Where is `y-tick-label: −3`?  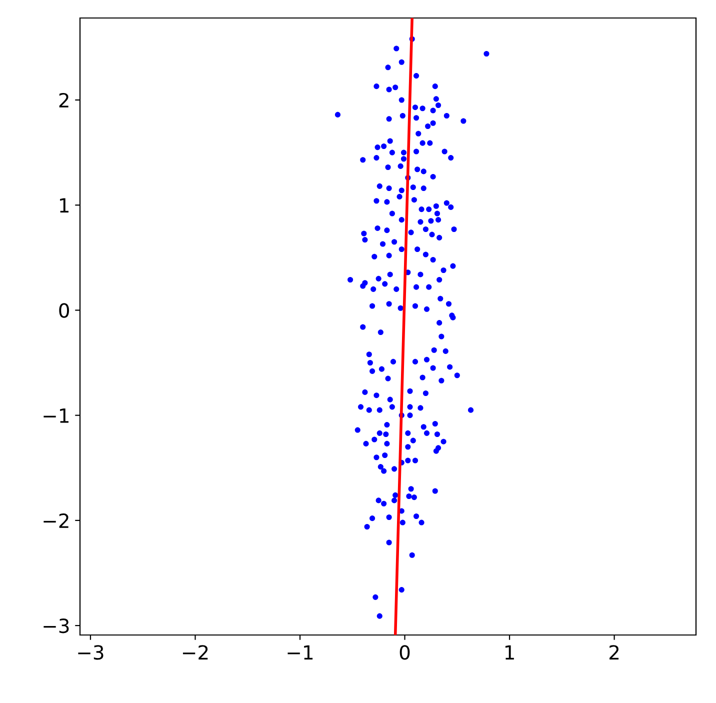
y-tick-label: −3 is located at coordinates (56, 626).